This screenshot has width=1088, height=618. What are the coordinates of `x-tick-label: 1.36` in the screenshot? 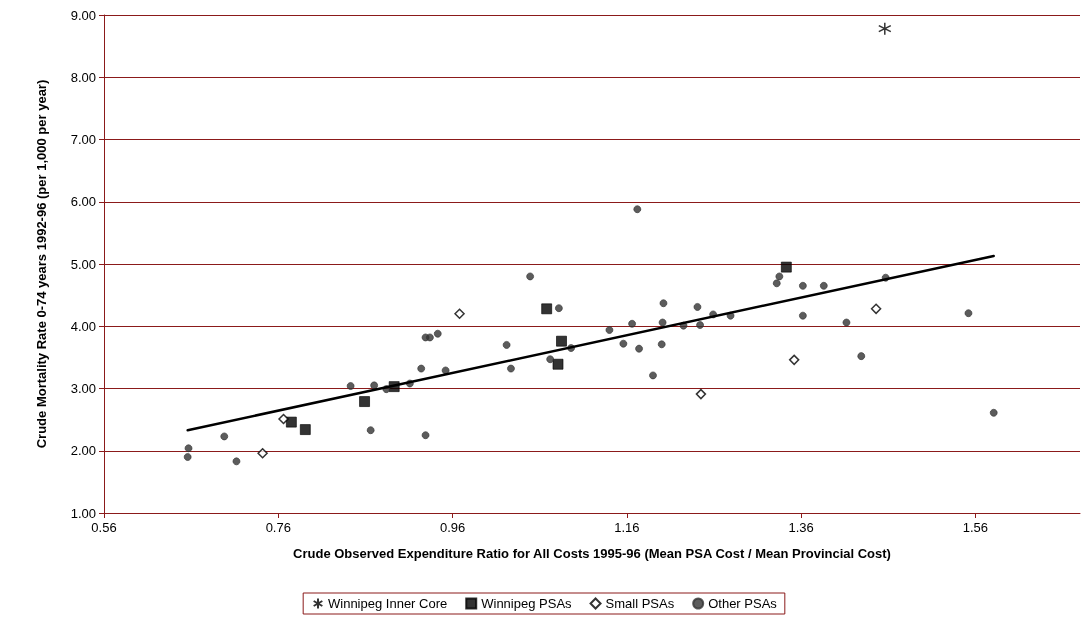 It's located at (801, 527).